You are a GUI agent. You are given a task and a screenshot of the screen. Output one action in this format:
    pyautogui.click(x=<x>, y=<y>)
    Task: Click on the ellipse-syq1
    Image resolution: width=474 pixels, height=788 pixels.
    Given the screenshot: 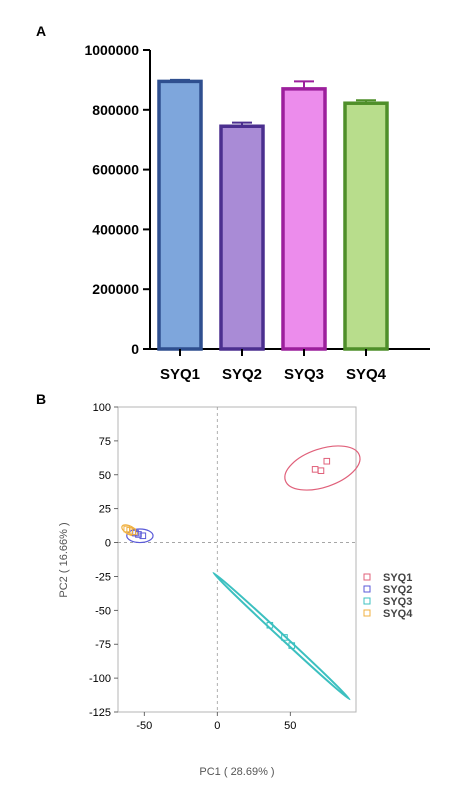 What is the action you would take?
    pyautogui.click(x=322, y=468)
    